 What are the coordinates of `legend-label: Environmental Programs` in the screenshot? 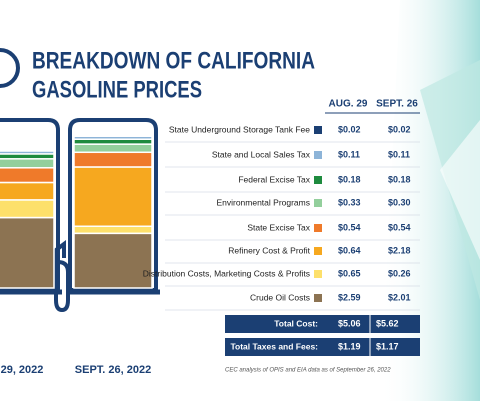 It's located at (263, 202).